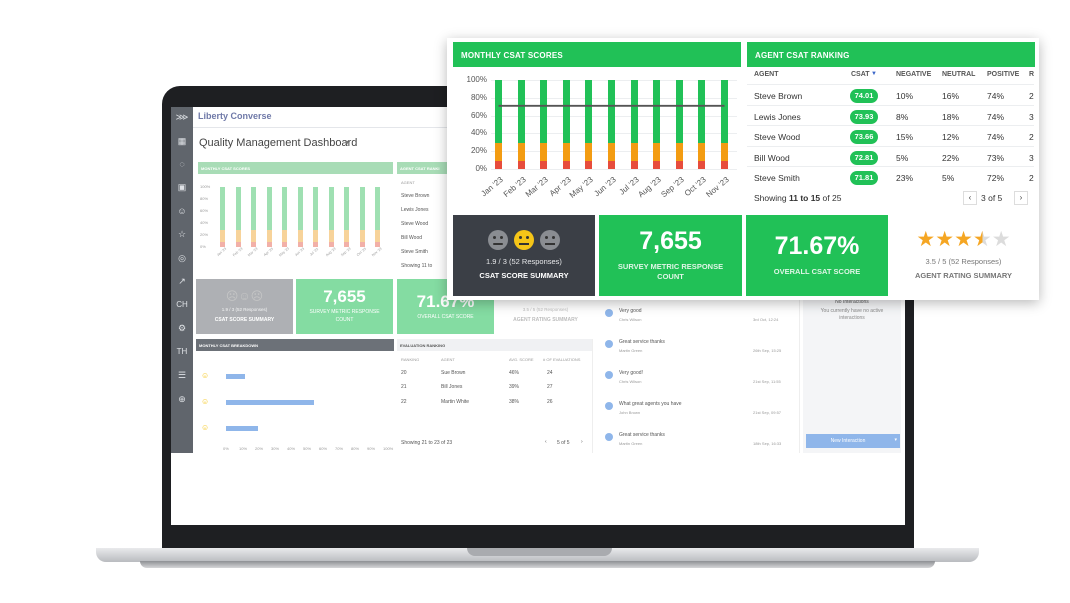 The height and width of the screenshot is (603, 1070). What do you see at coordinates (344, 320) in the screenshot?
I see `mini-survey-label2: COUNT` at bounding box center [344, 320].